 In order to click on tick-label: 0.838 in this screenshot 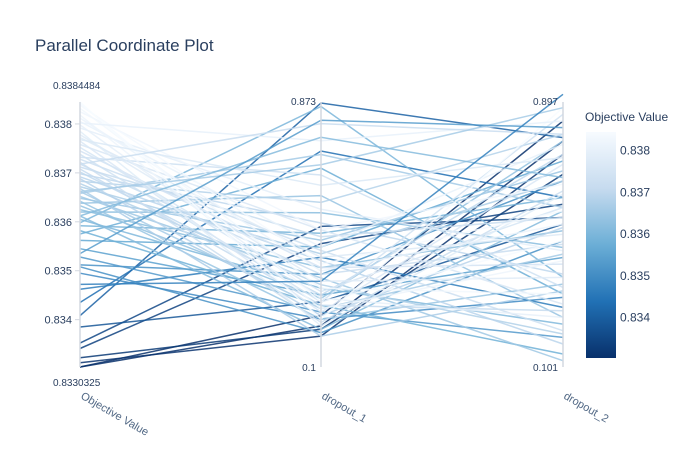, I will do `click(58, 125)`.